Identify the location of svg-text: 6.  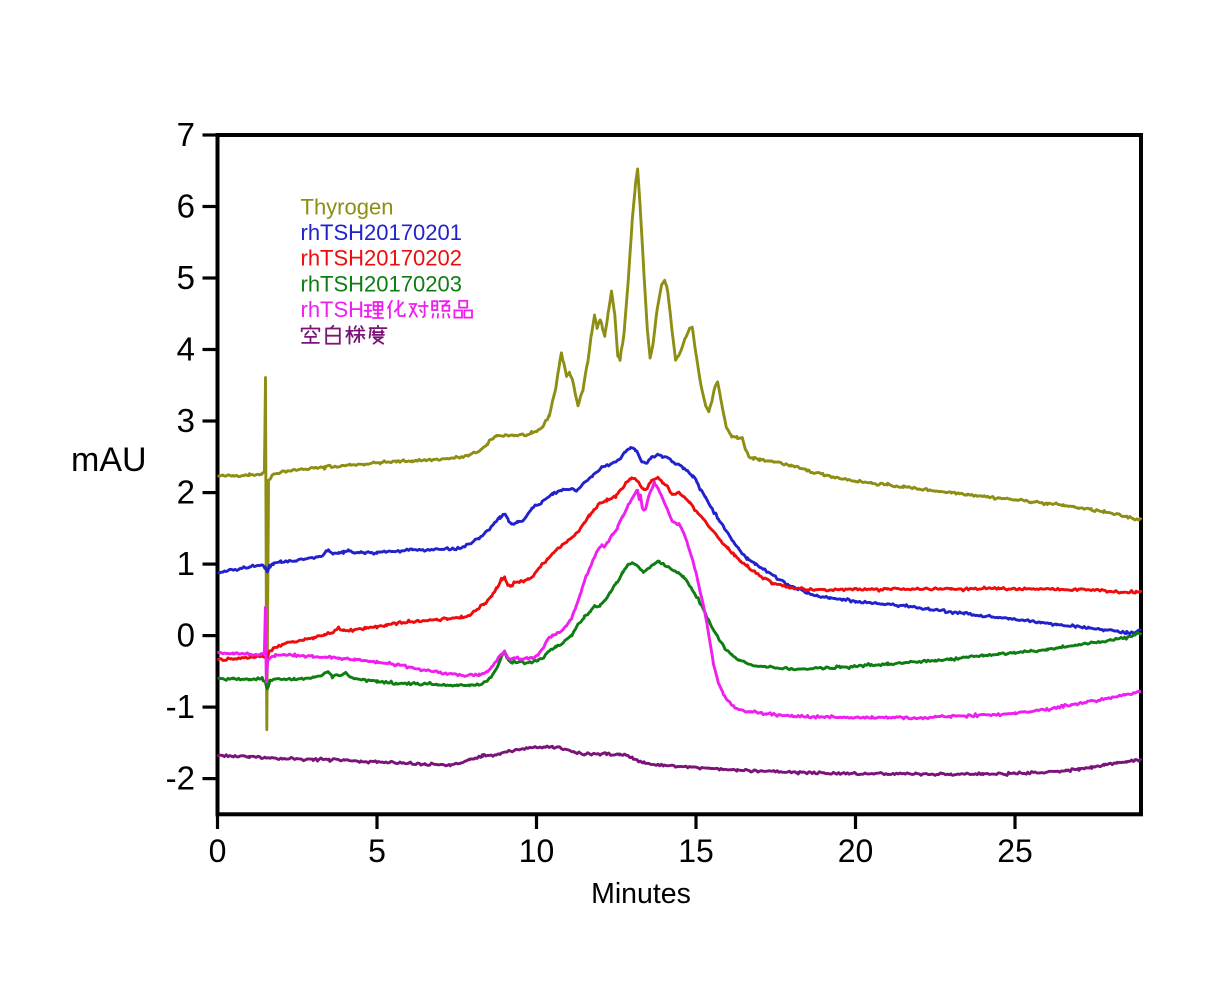
(186, 206).